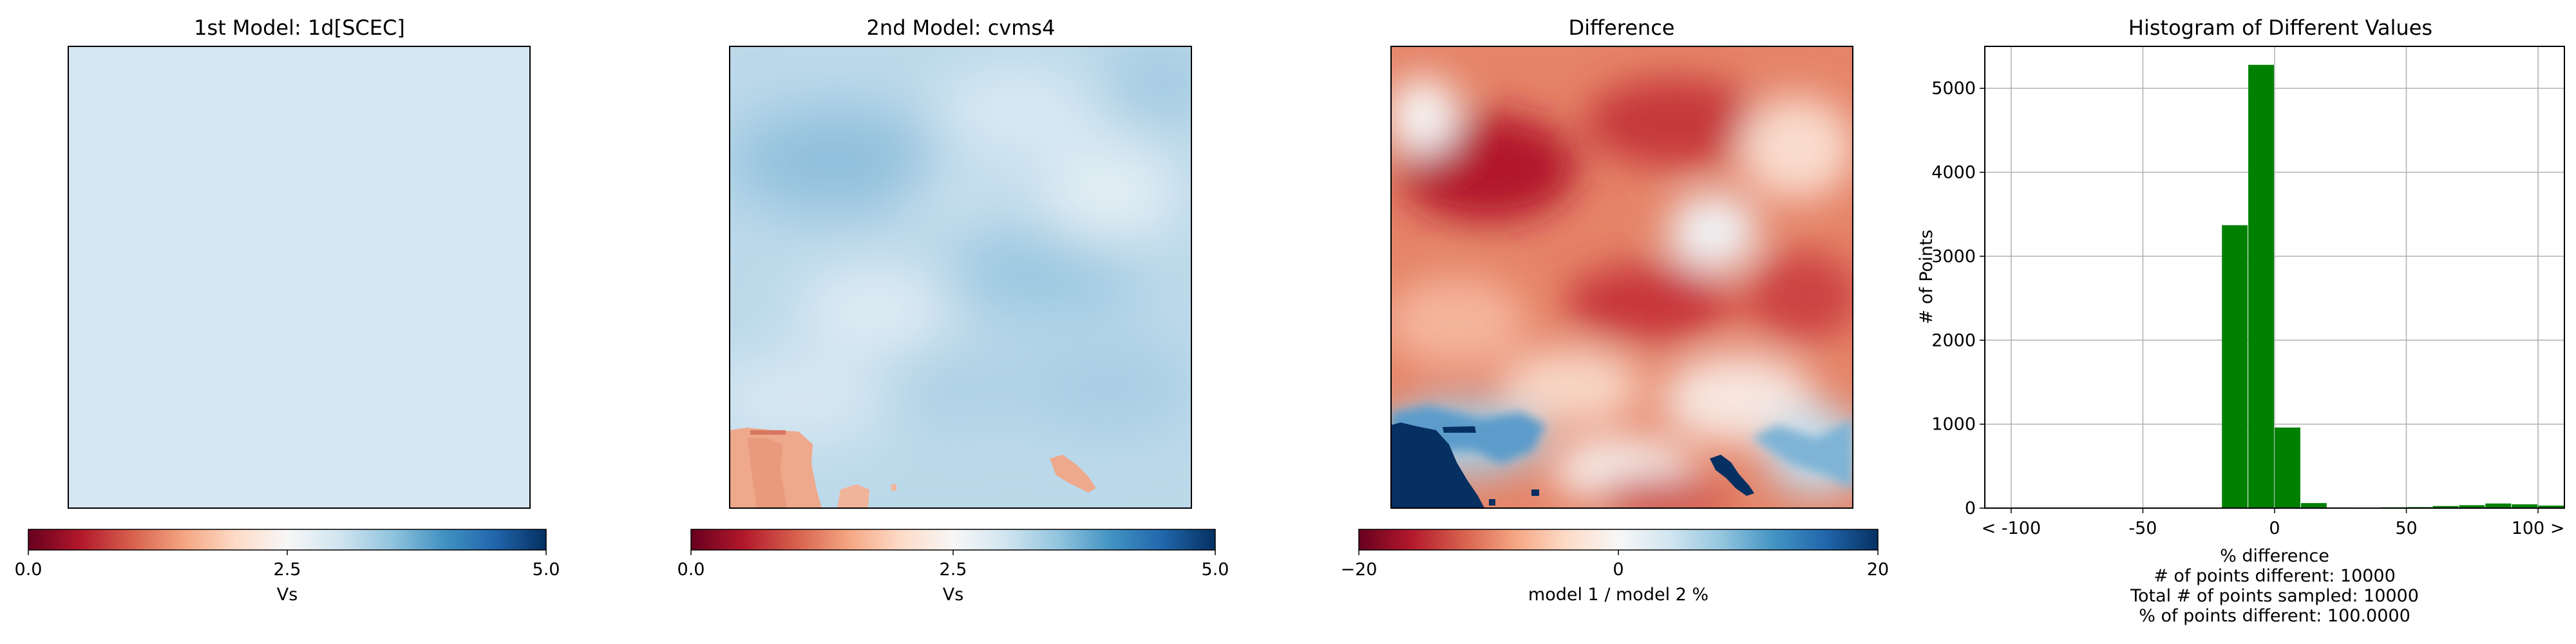 The image size is (2576, 644). Describe the element at coordinates (1618, 540) in the screenshot. I see `colorbar-3-gradient` at that location.